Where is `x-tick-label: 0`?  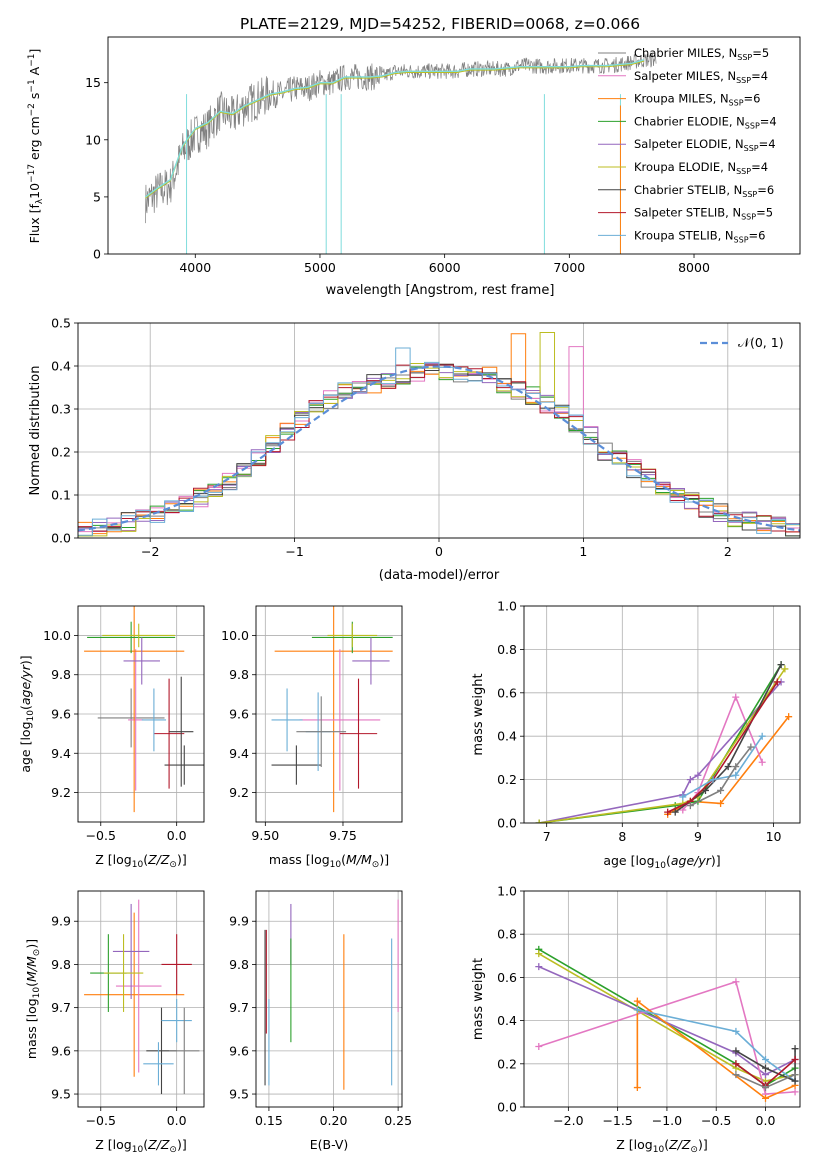 x-tick-label: 0 is located at coordinates (439, 551).